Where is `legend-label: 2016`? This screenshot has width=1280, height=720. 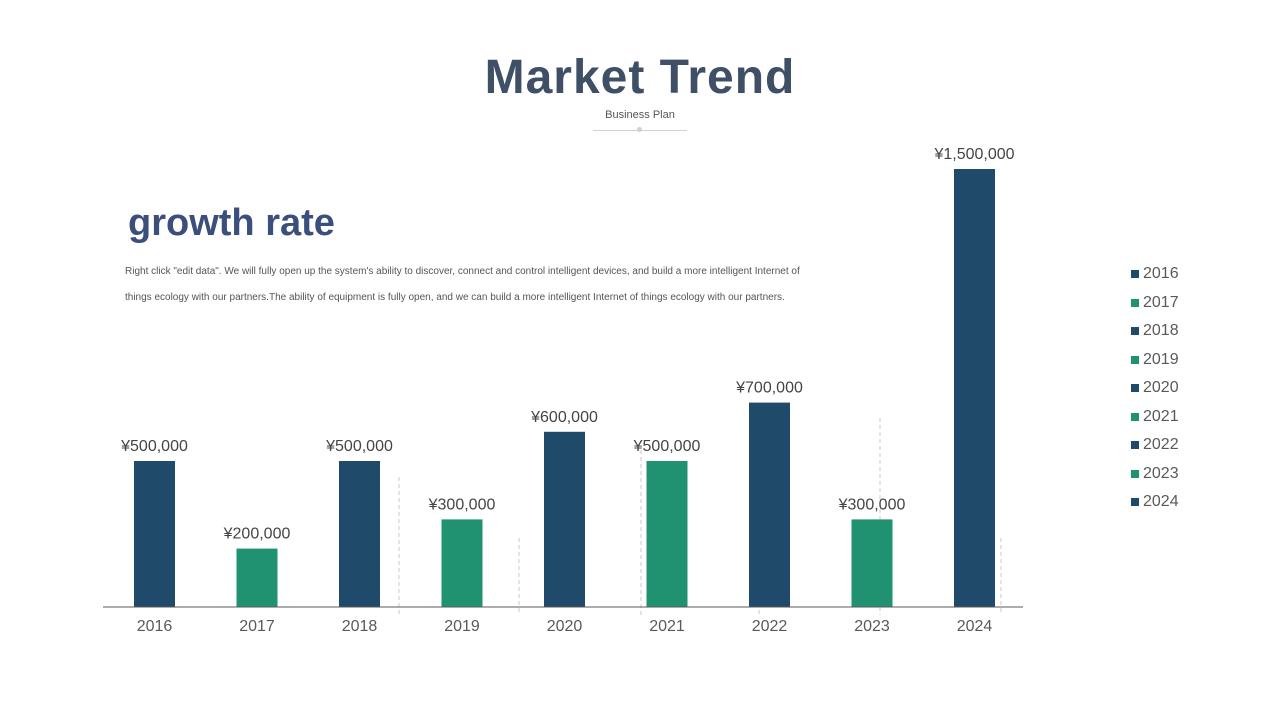
legend-label: 2016 is located at coordinates (1161, 274).